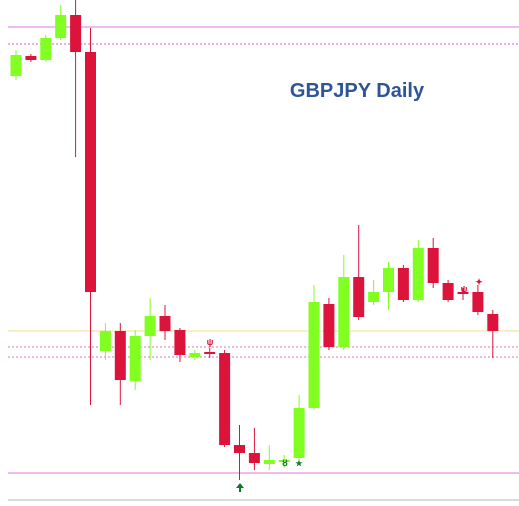 The image size is (519, 506). What do you see at coordinates (479, 282) in the screenshot?
I see `marker: ✦` at bounding box center [479, 282].